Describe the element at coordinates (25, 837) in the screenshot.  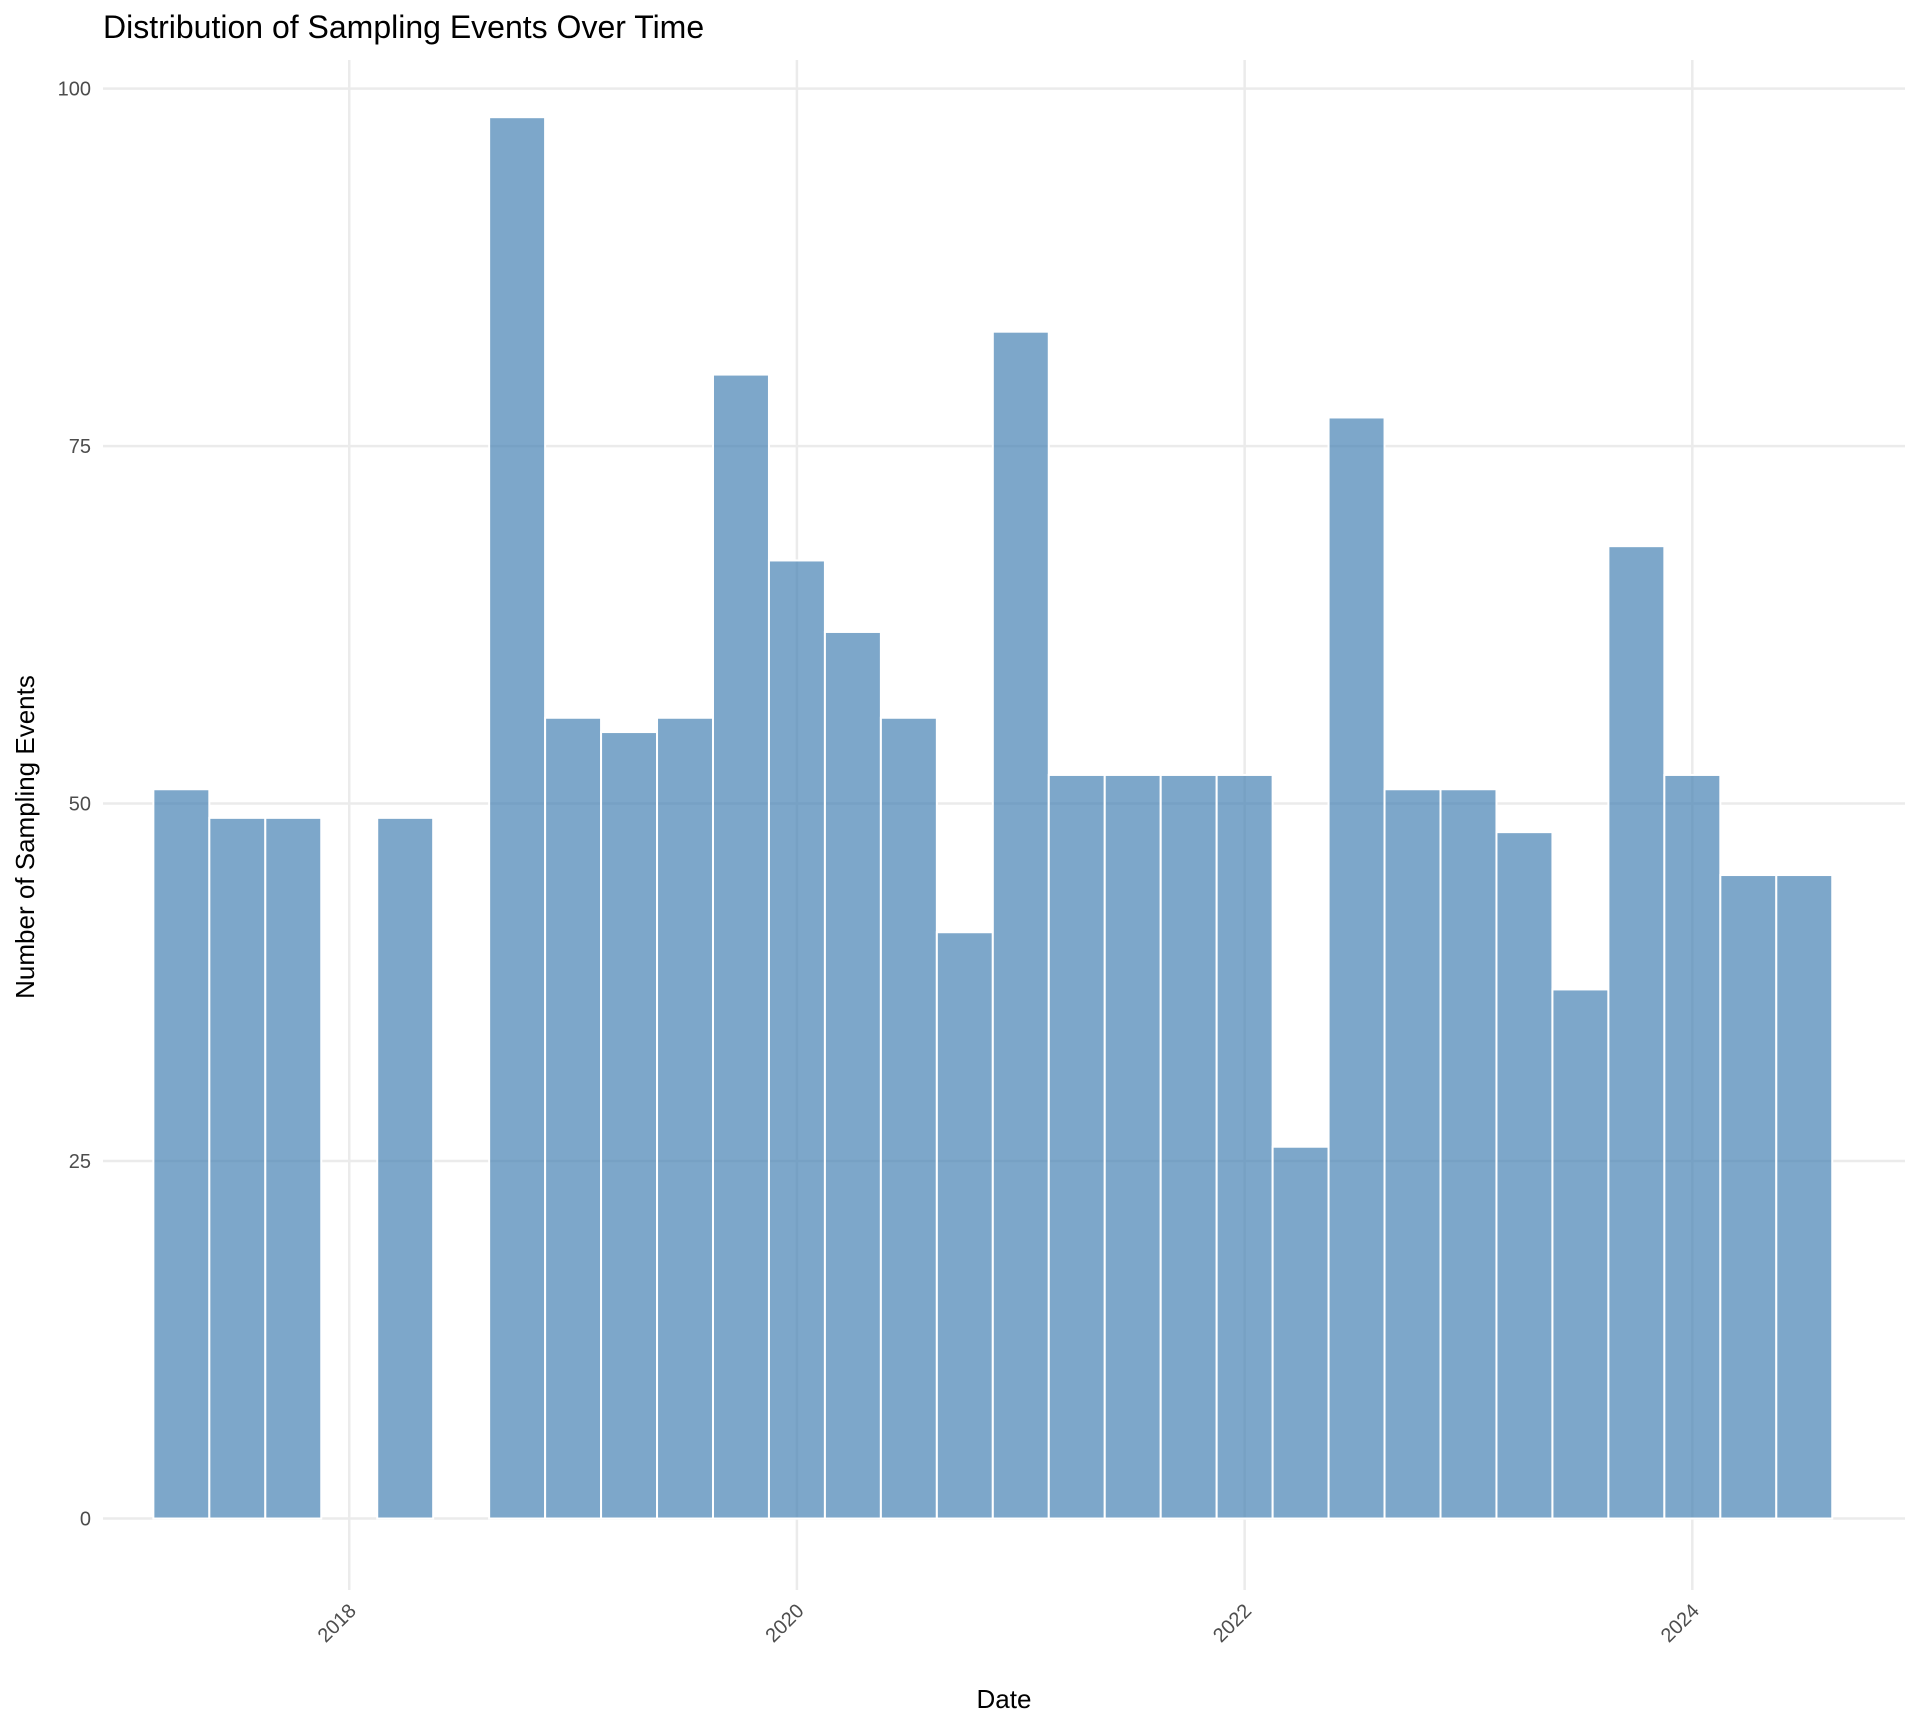
I see `y-axis-title: Number of Sampling Events` at that location.